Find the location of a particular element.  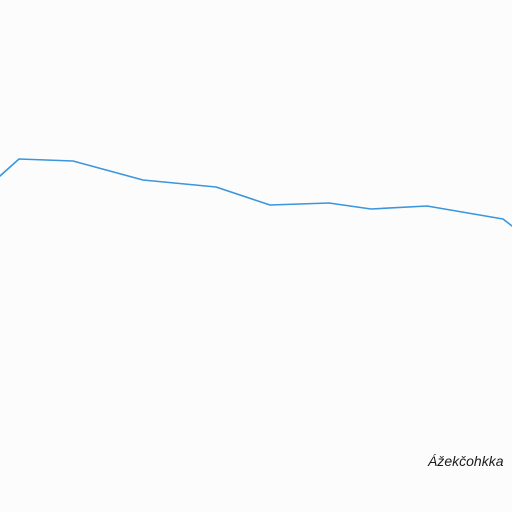

route-line is located at coordinates (256, 192).